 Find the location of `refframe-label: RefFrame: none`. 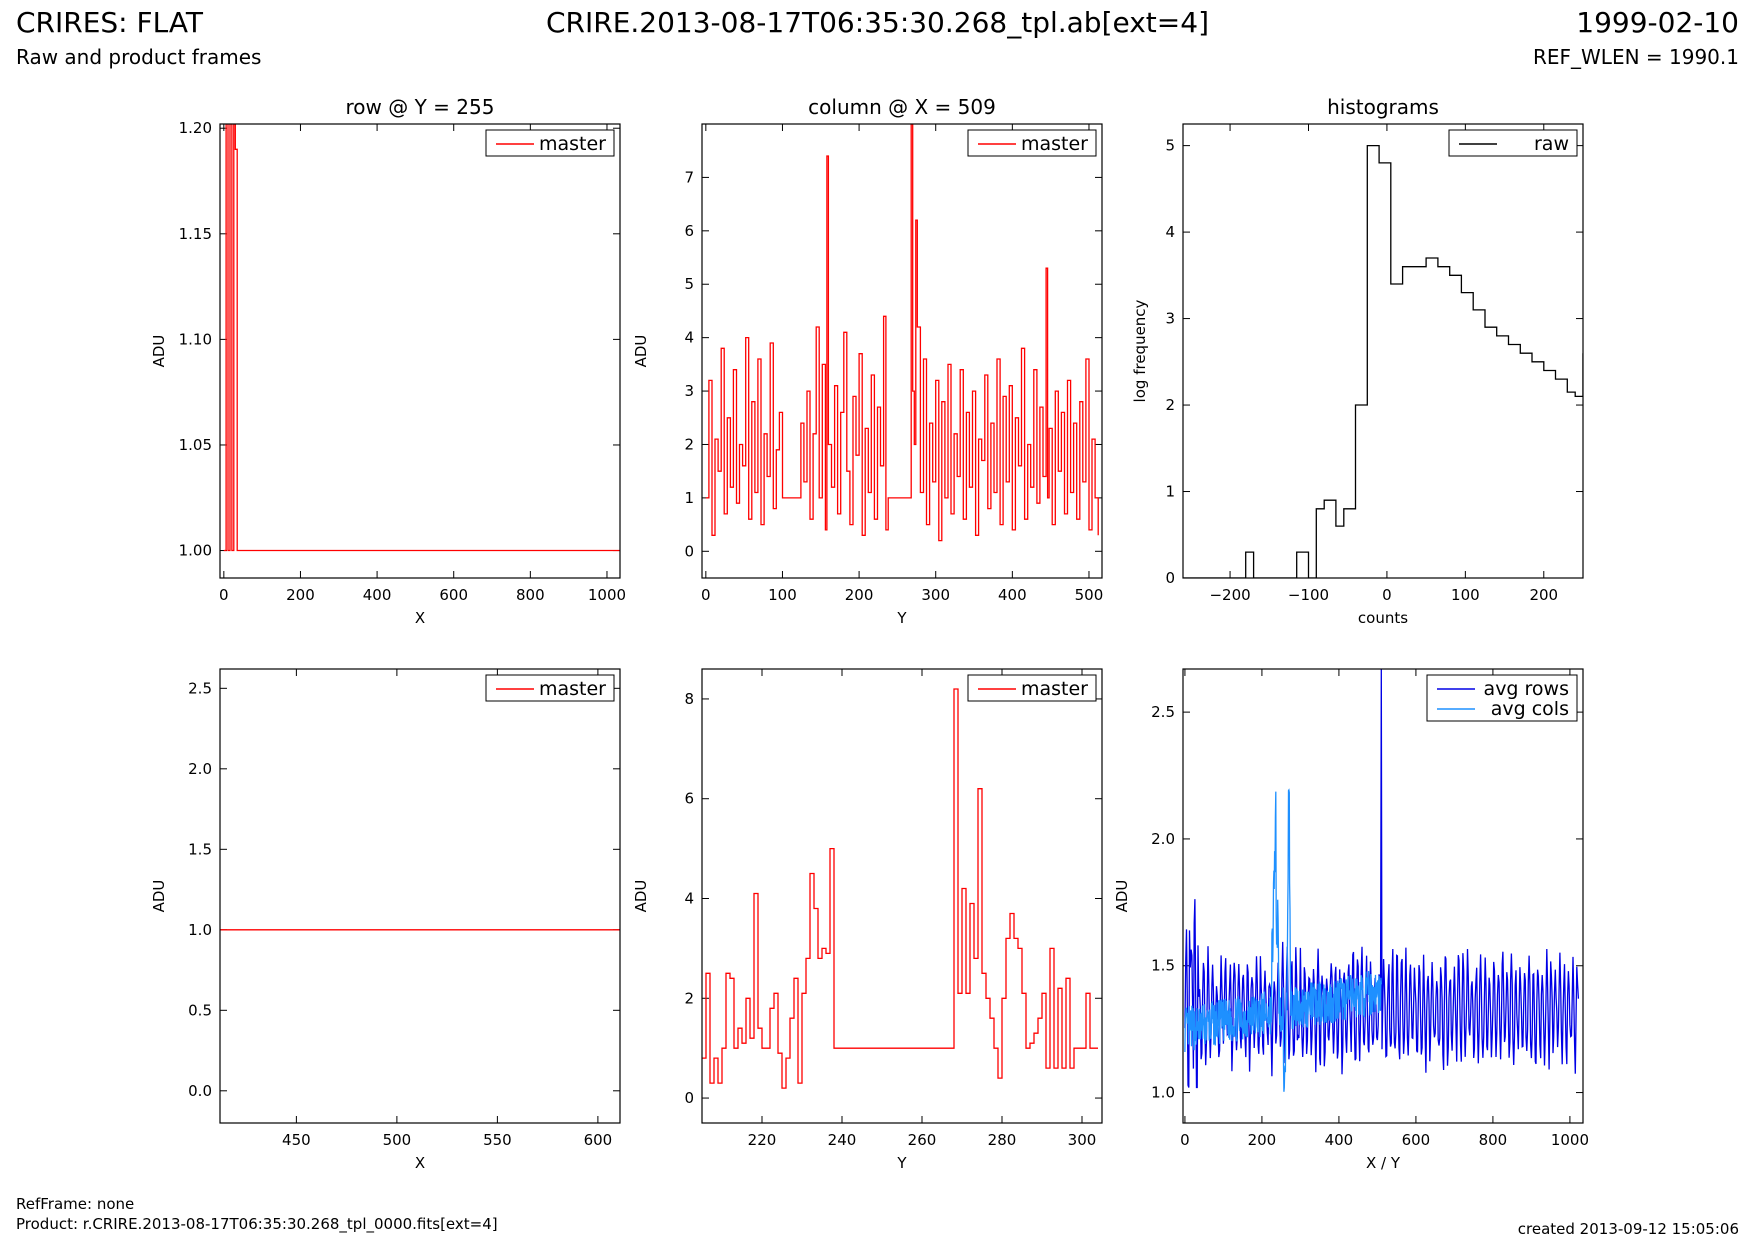

refframe-label: RefFrame: none is located at coordinates (75, 1204).